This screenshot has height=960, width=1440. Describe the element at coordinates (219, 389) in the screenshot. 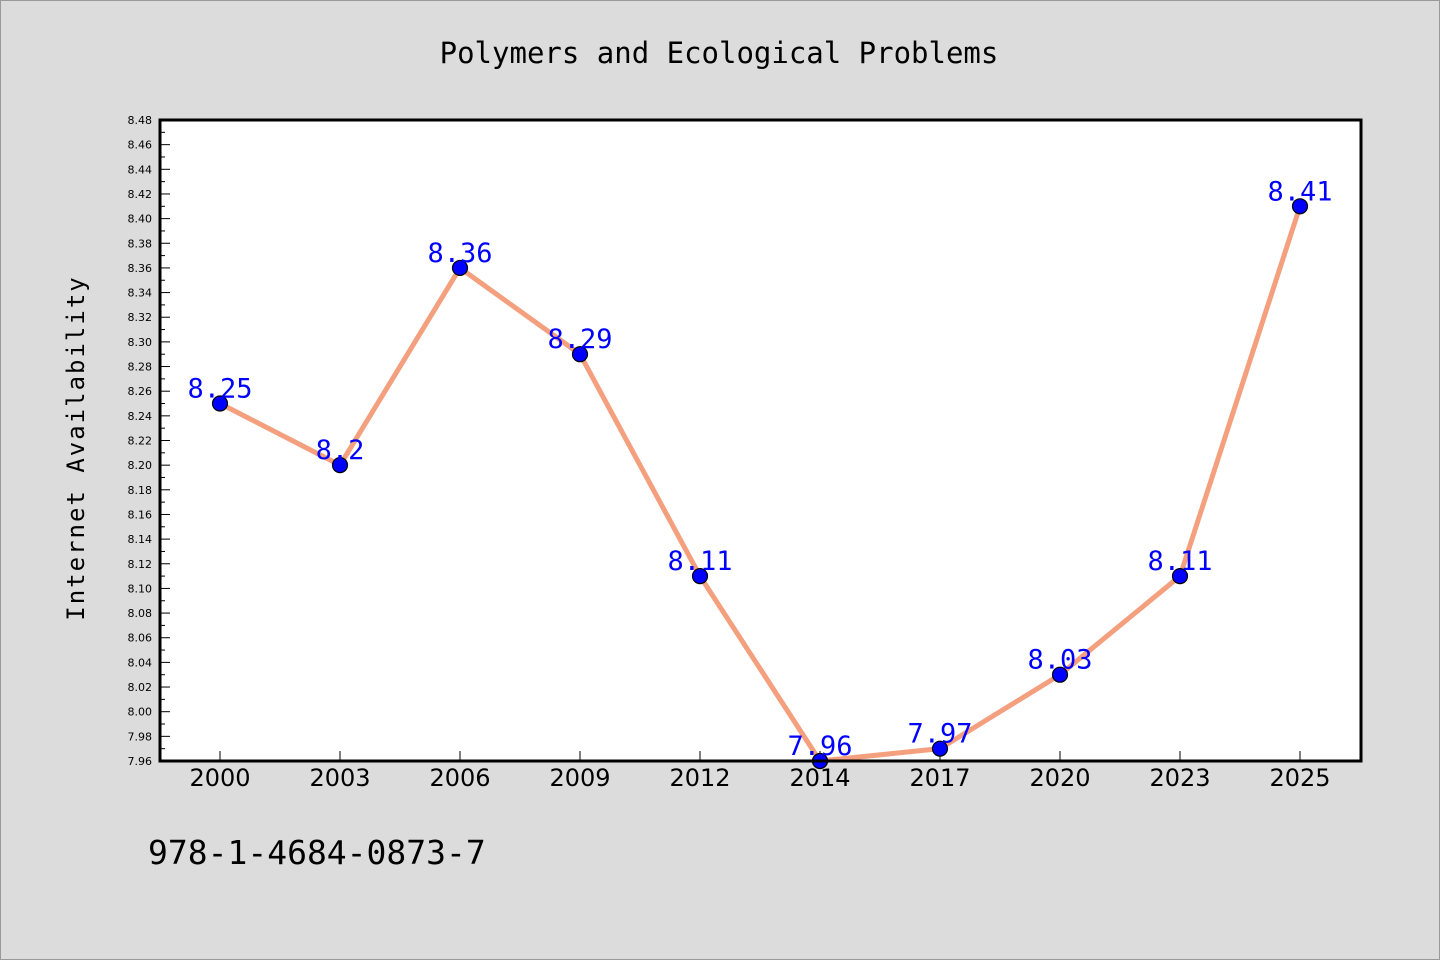

I see `data-label: 8.25` at that location.